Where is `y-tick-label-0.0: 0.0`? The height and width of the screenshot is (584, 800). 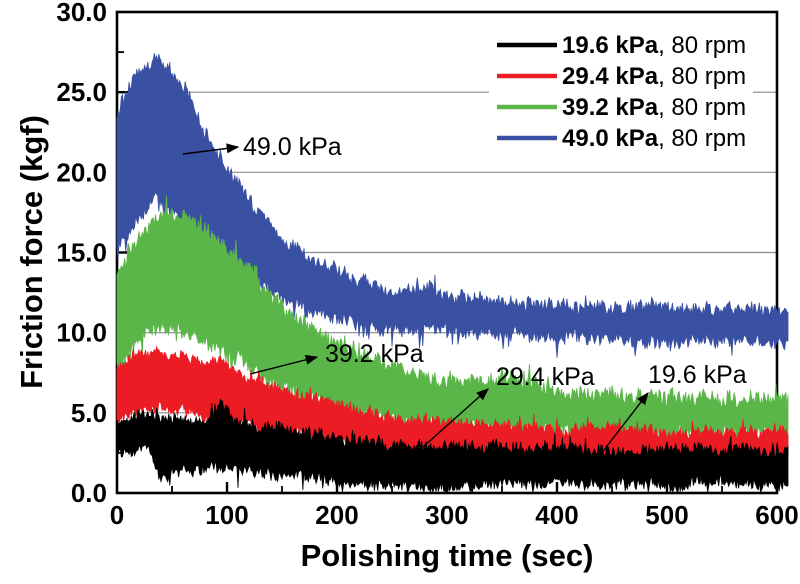 y-tick-label-0.0: 0.0 is located at coordinates (89, 493).